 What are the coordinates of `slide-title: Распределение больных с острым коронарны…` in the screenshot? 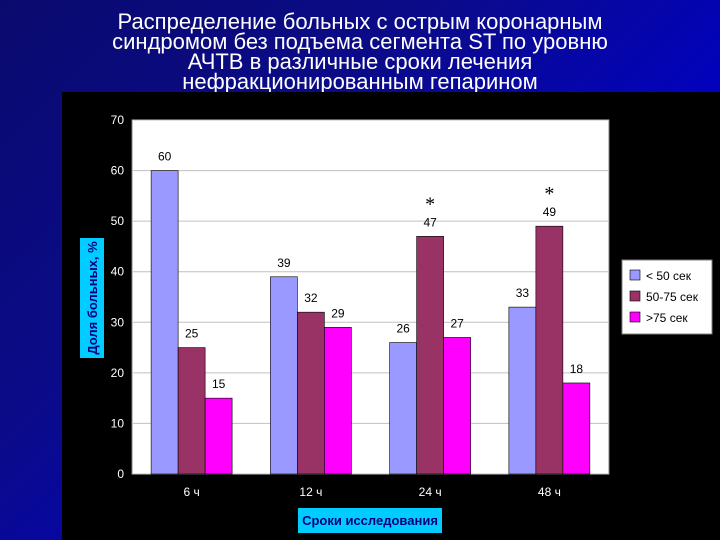 It's located at (360, 52).